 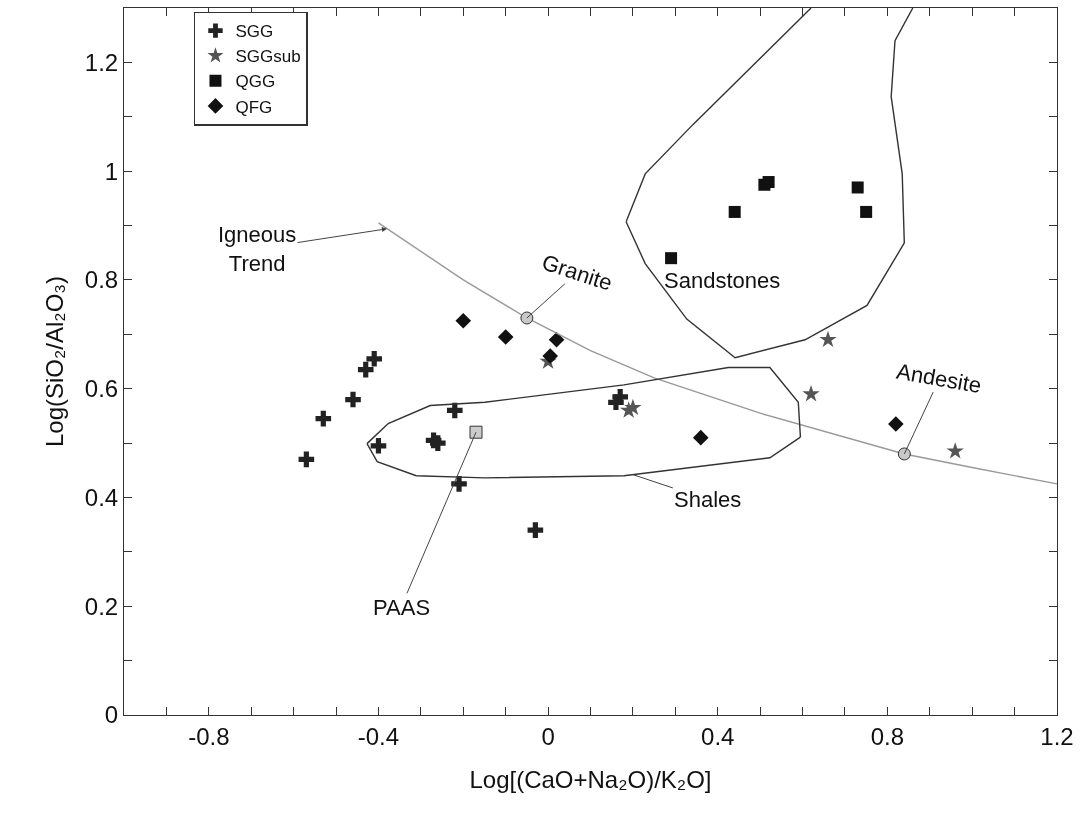 What do you see at coordinates (722, 280) in the screenshot?
I see `annotation: Sandstones` at bounding box center [722, 280].